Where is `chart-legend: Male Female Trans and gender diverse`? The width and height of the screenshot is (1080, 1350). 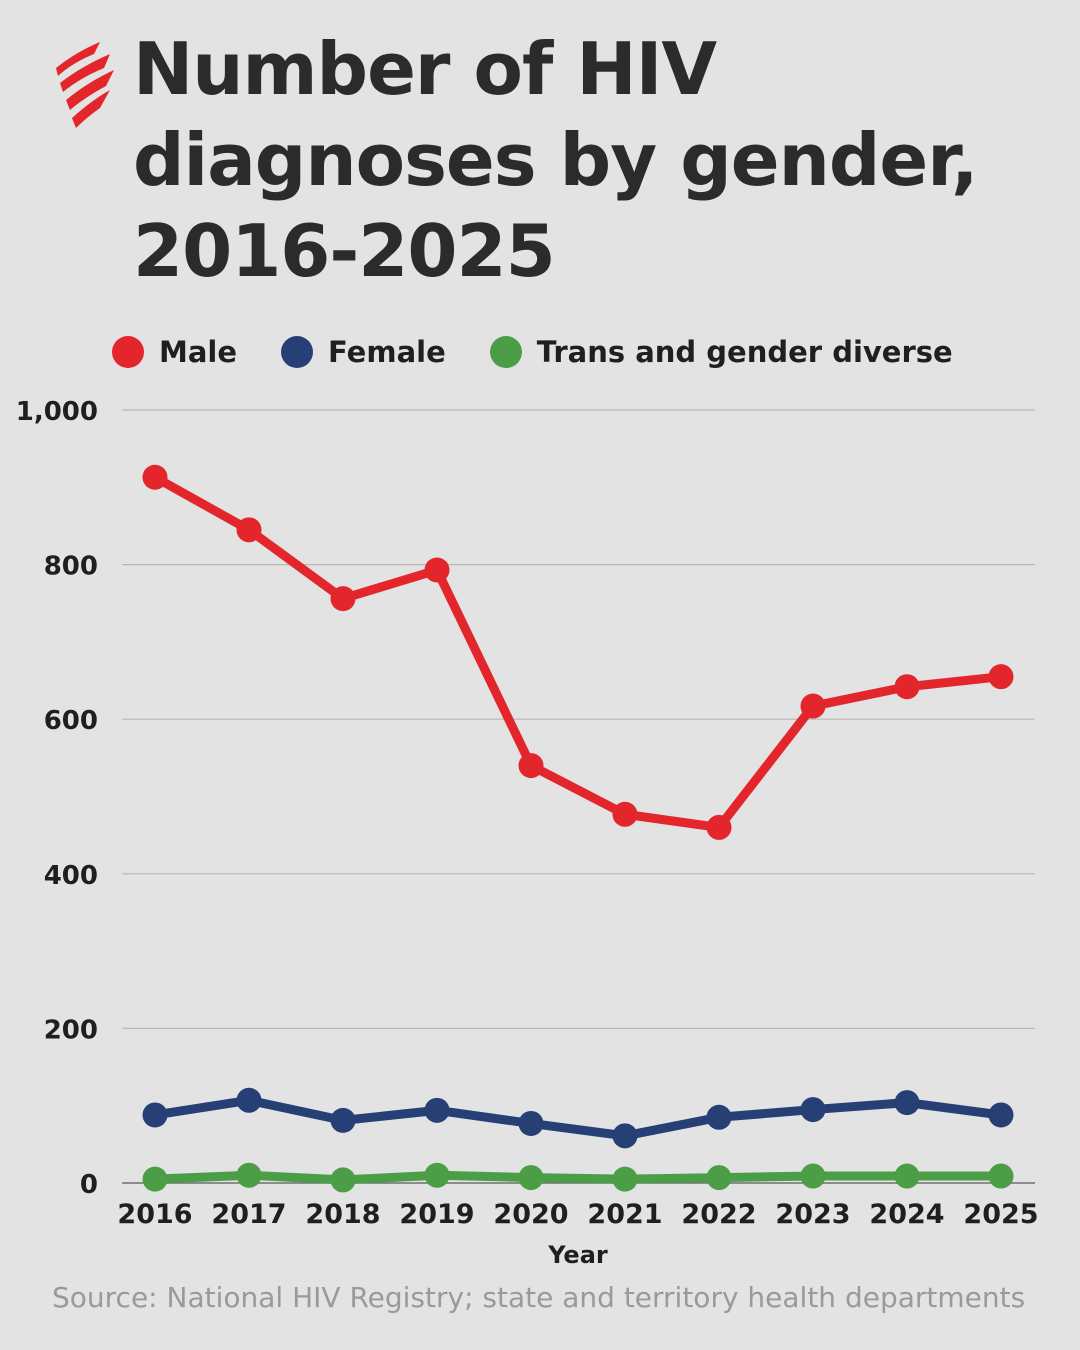 chart-legend: Male Female Trans and gender diverse is located at coordinates (554, 352).